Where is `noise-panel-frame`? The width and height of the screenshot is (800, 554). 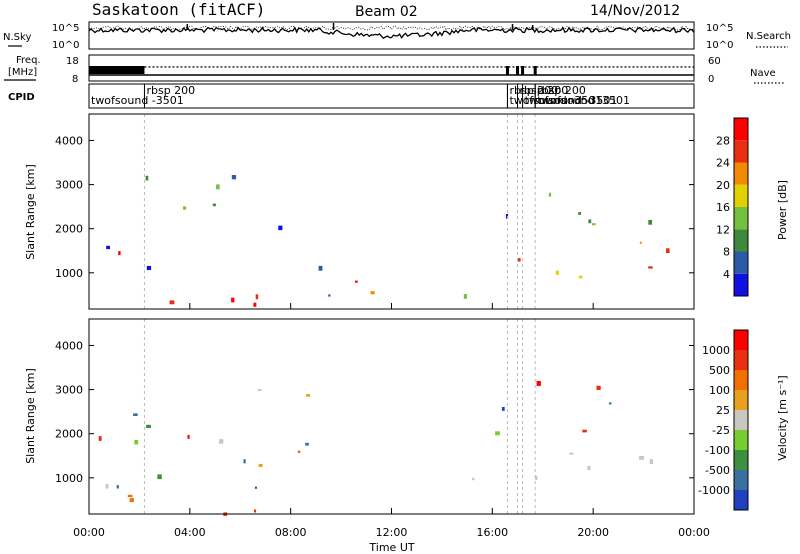 noise-panel-frame is located at coordinates (391, 35).